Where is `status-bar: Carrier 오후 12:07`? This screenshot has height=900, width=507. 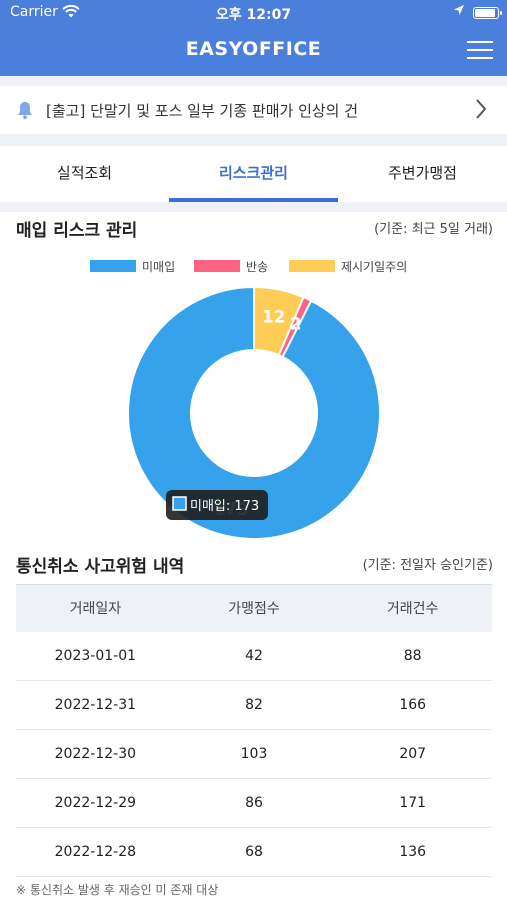
status-bar: Carrier 오후 12:07 is located at coordinates (253, 13).